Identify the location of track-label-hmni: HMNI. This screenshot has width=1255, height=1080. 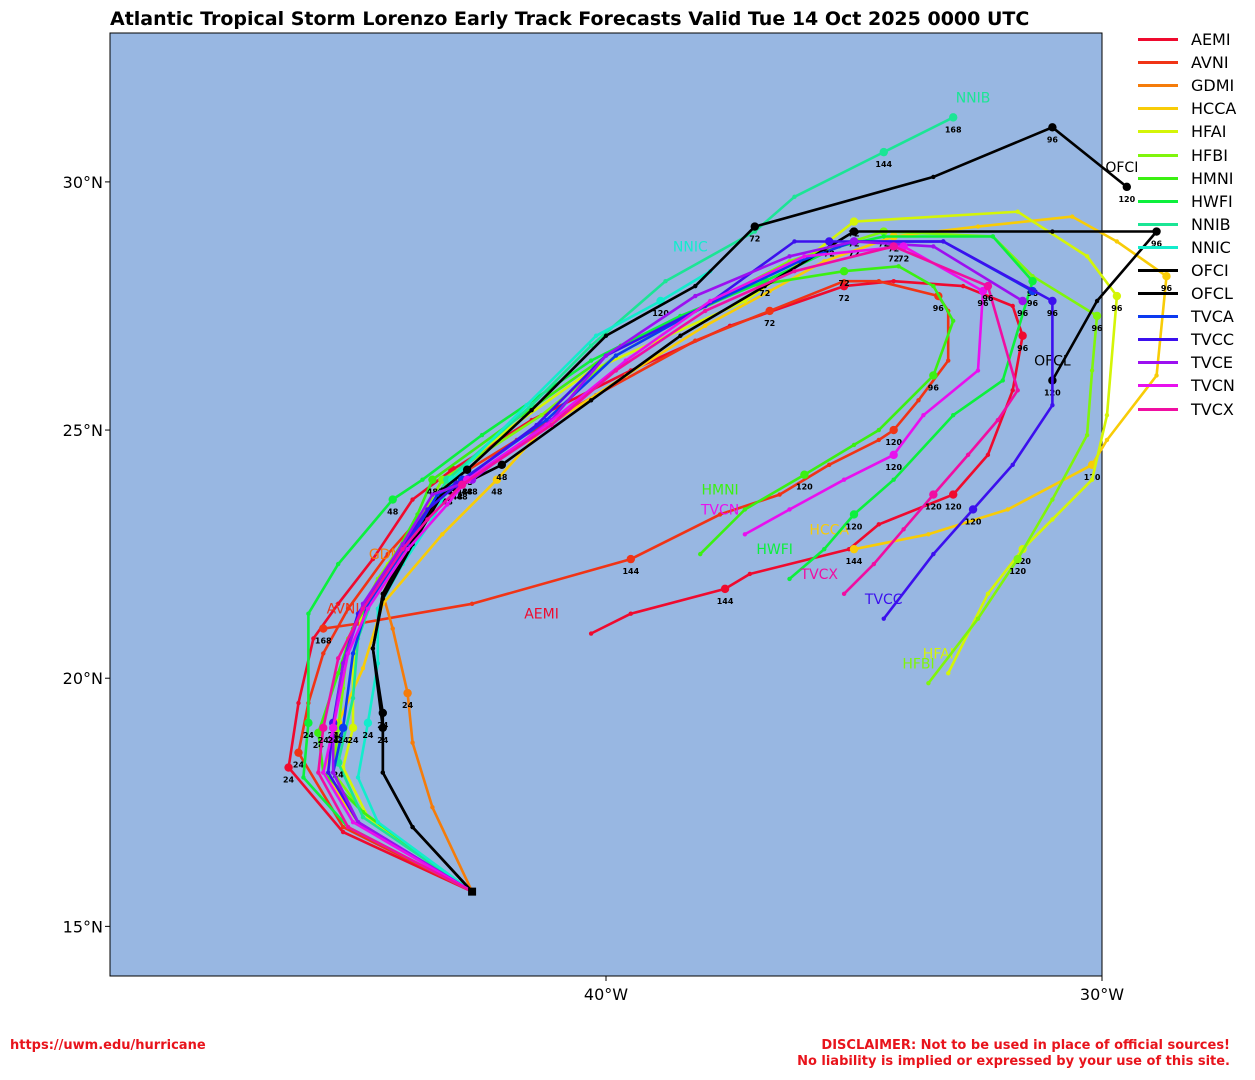
(719, 491).